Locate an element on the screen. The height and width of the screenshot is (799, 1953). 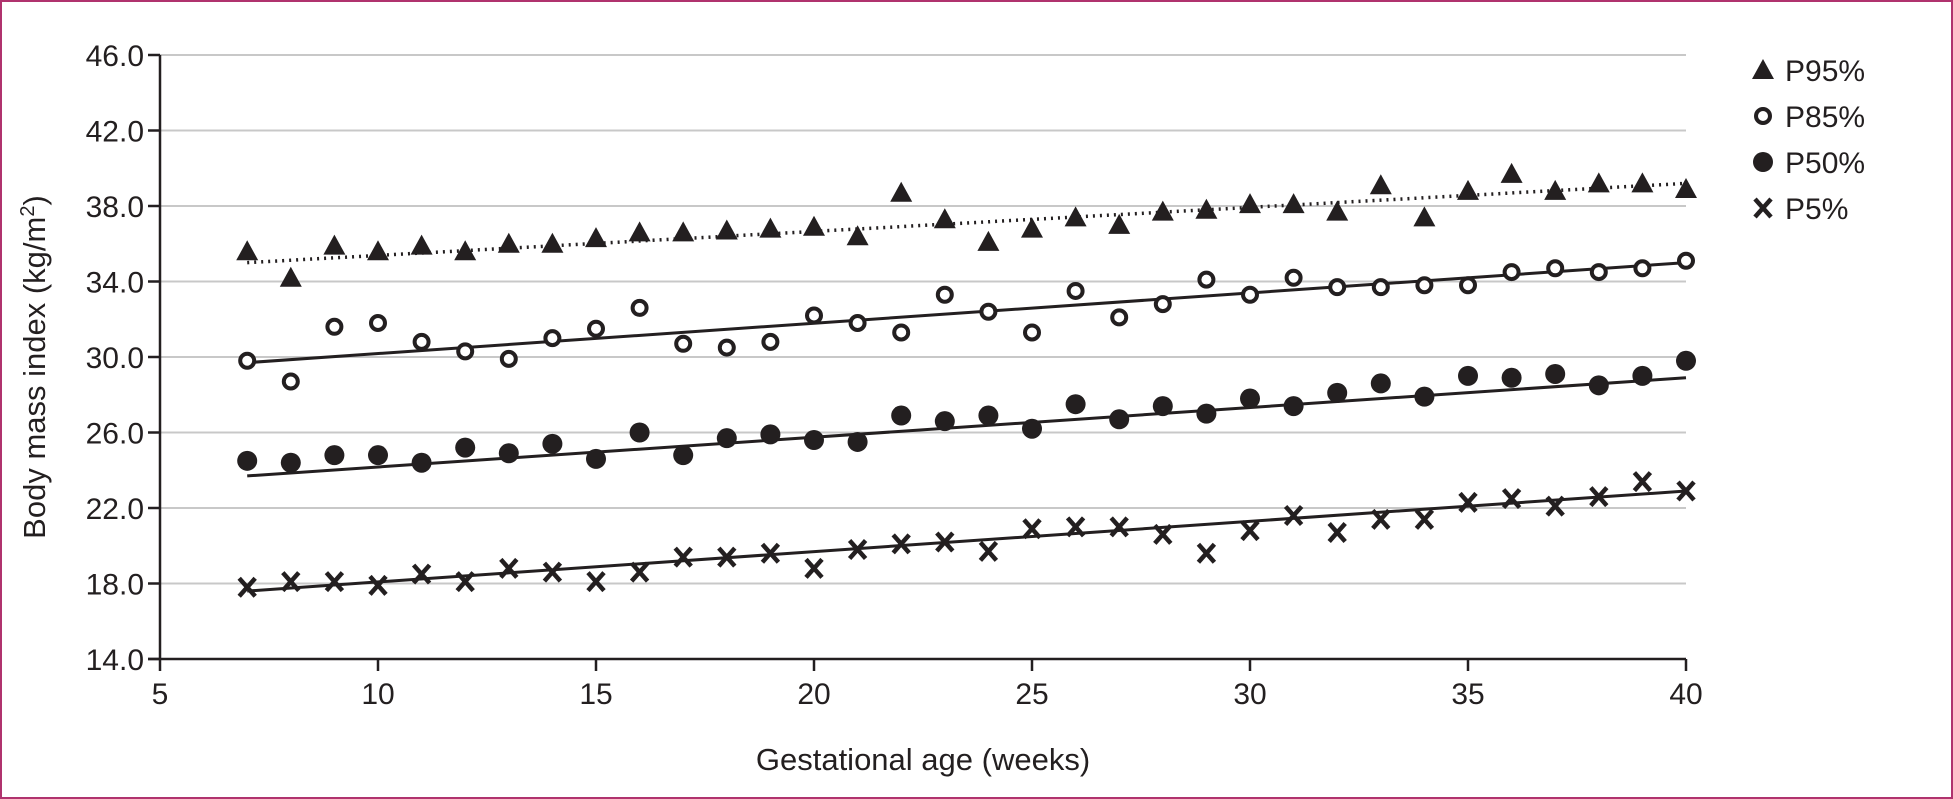
x-axis-ticks: 5 10 15 20 25 30 35 40 is located at coordinates (927, 685).